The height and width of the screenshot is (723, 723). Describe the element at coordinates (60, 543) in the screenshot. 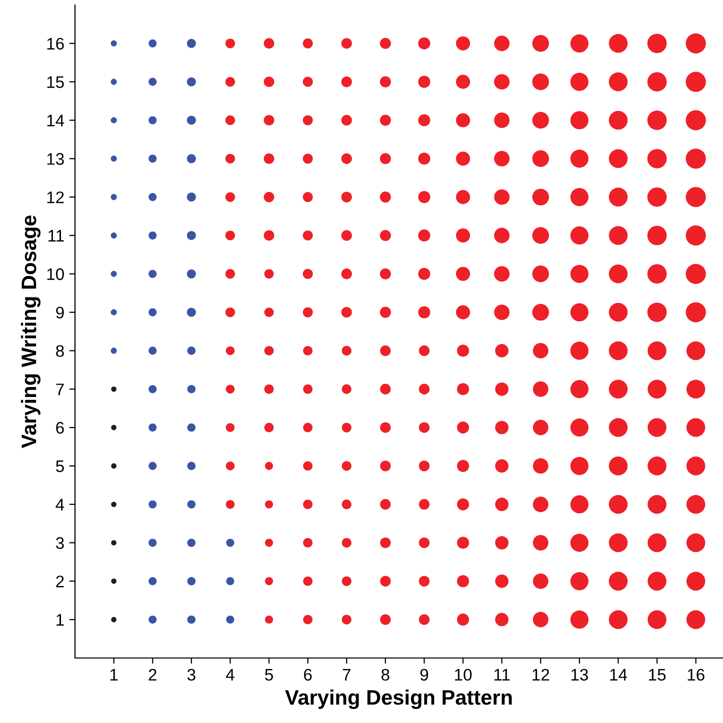

I see `y-tick-label: 3` at that location.